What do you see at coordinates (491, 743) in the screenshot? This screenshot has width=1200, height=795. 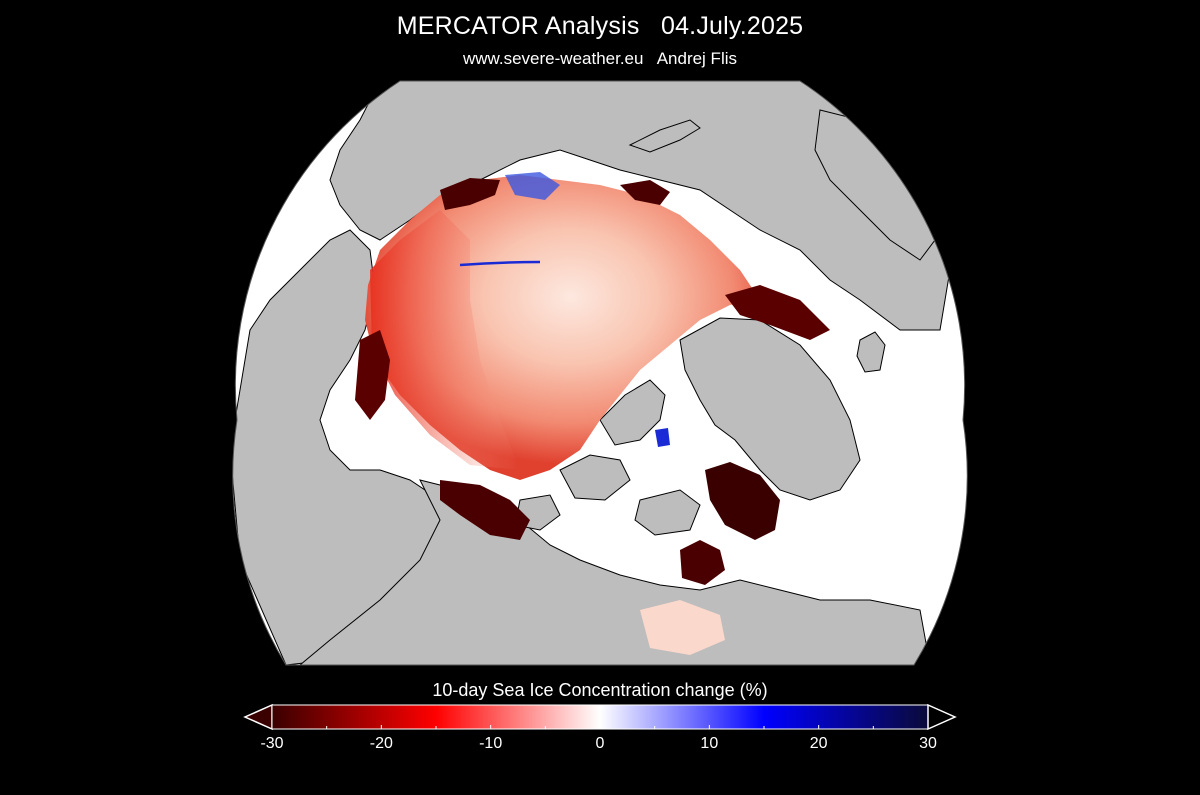 I see `colorbar-tick-label: -10` at bounding box center [491, 743].